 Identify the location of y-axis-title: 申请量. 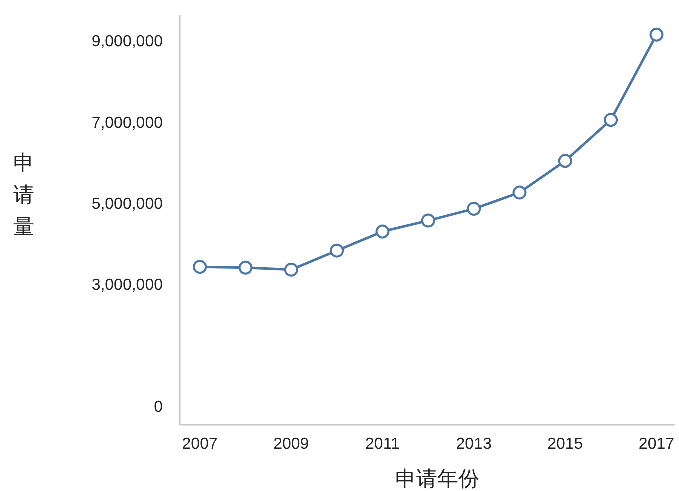
(24, 195).